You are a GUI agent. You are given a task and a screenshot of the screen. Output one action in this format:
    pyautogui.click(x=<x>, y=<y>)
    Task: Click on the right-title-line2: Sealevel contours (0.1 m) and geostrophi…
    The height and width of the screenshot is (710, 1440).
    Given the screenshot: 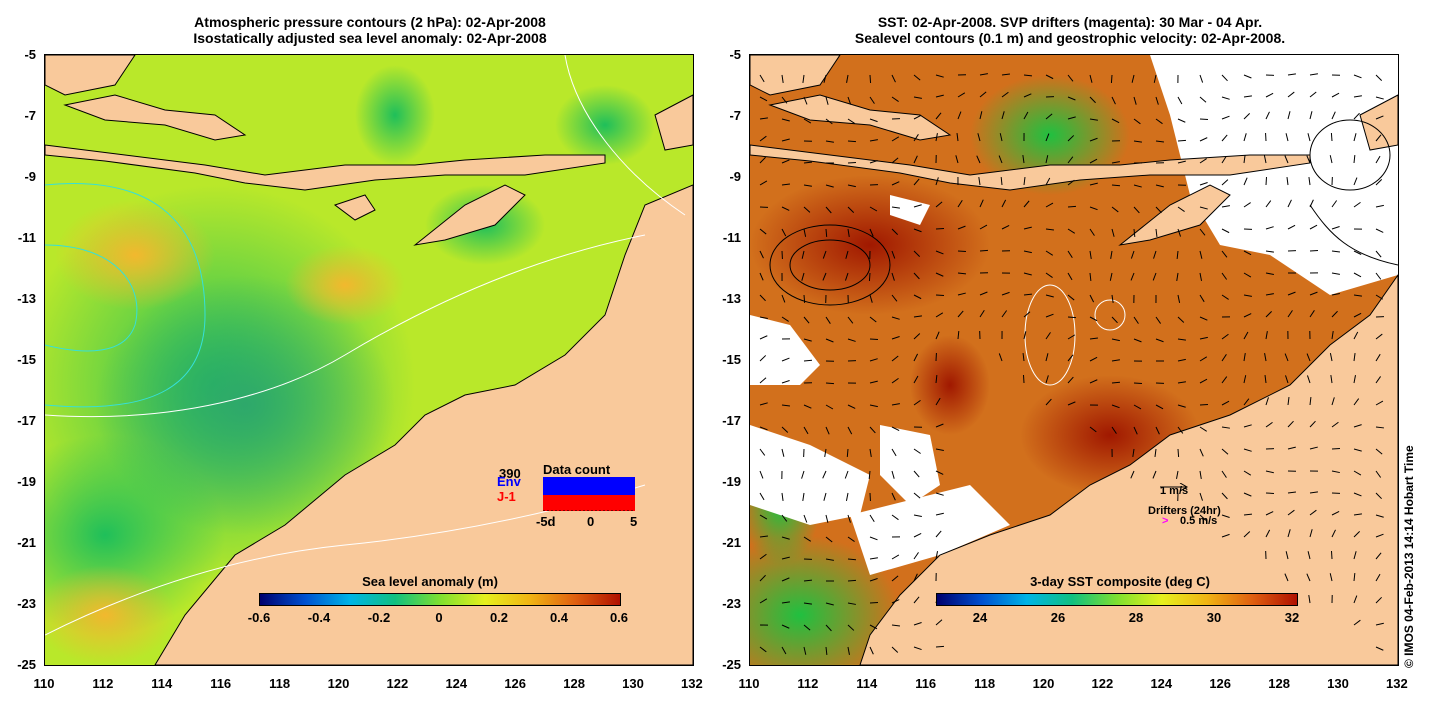 What is the action you would take?
    pyautogui.click(x=1070, y=38)
    